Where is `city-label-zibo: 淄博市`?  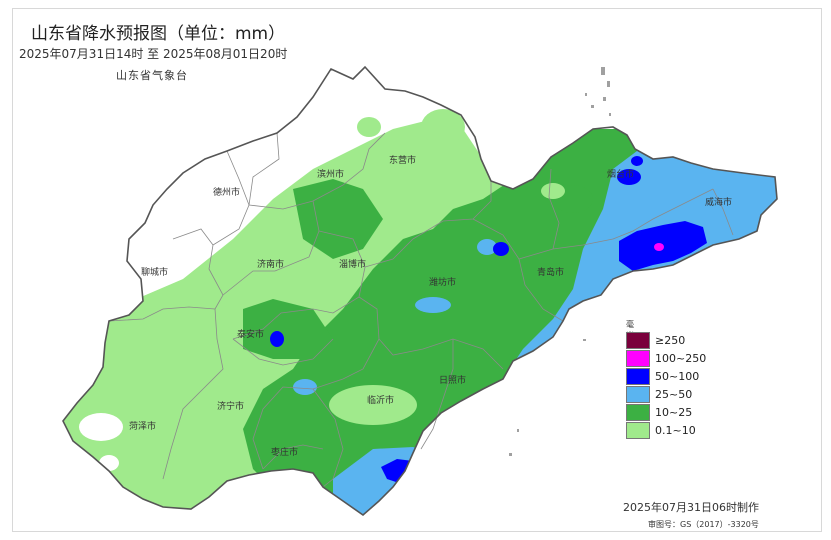 city-label-zibo: 淄博市 is located at coordinates (352, 264).